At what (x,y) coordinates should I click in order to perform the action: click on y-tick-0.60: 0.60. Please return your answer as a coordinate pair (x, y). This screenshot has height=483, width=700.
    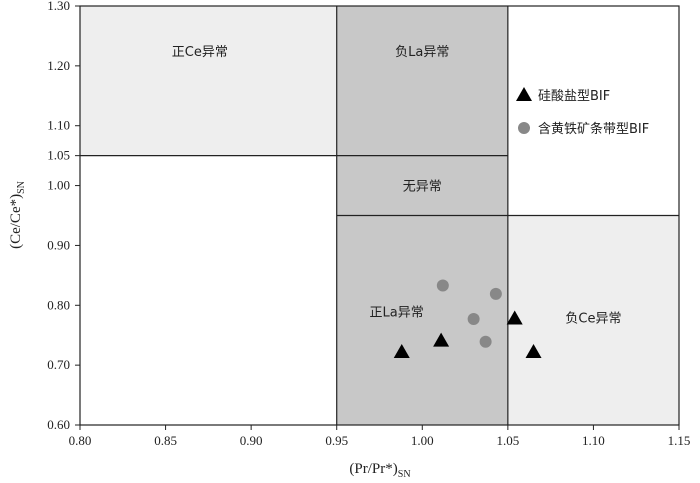
    Looking at the image, I should click on (58, 424).